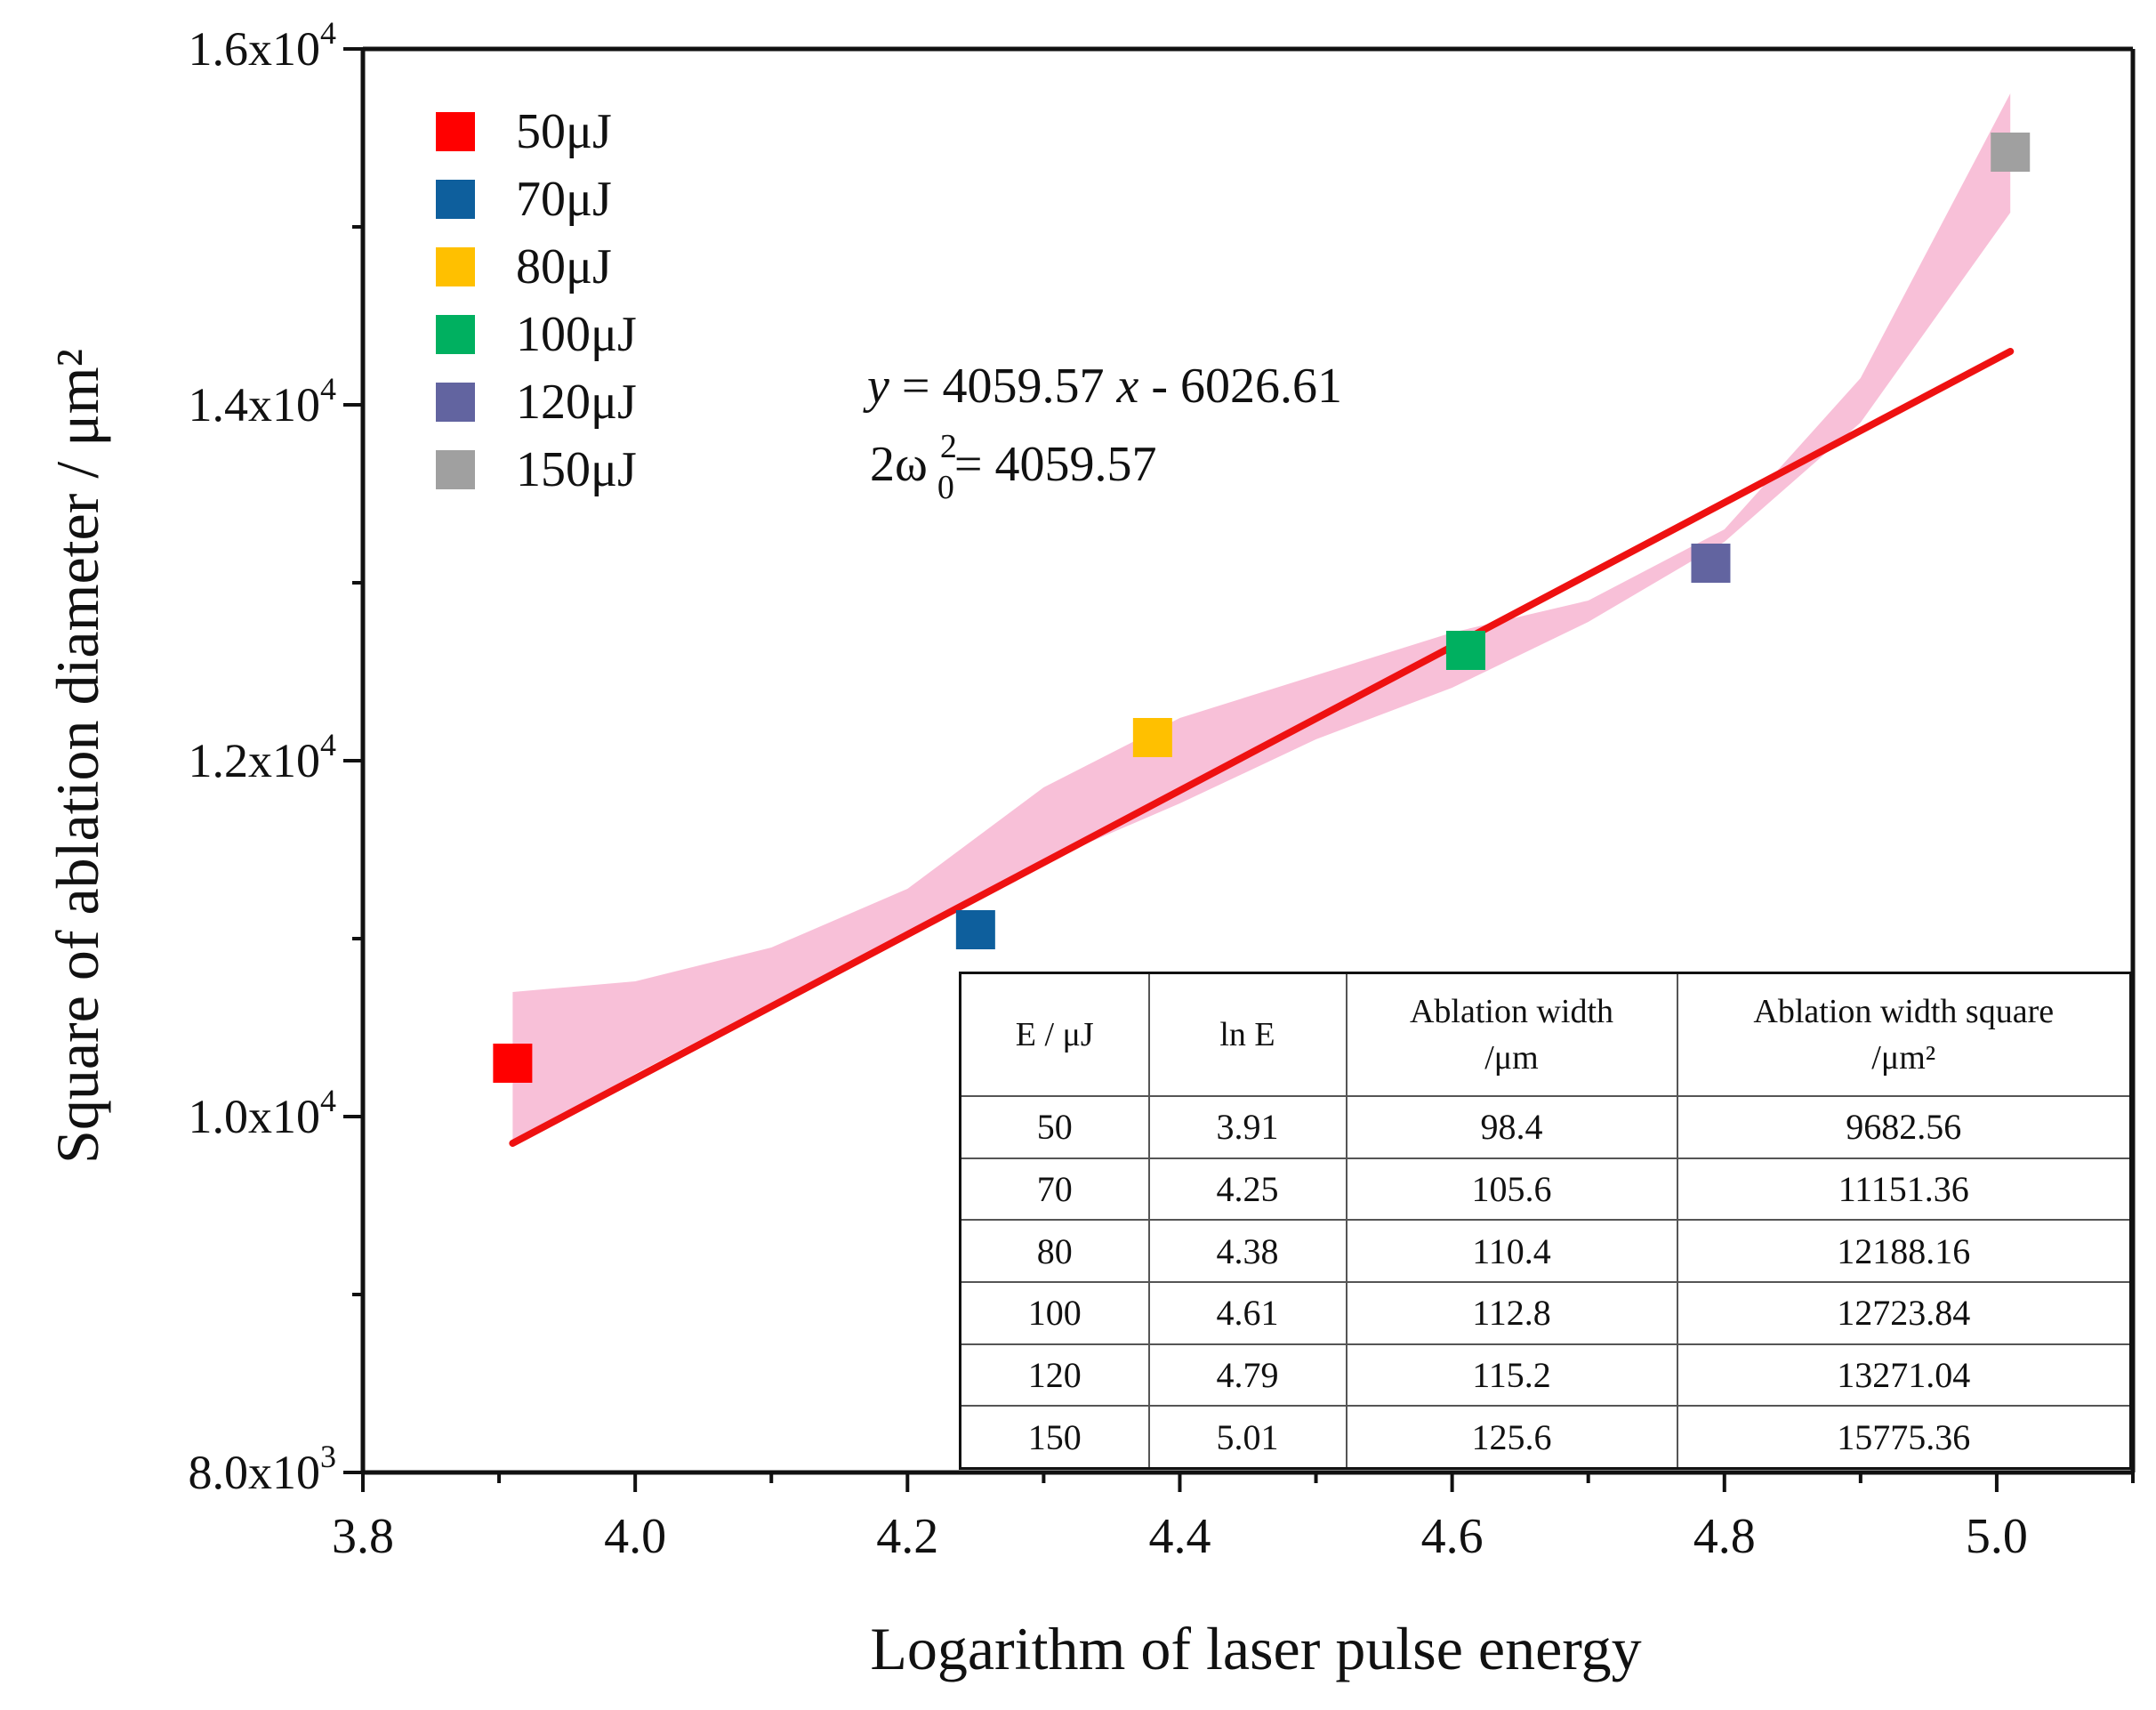 This screenshot has height=1710, width=2156. Describe the element at coordinates (1055, 1127) in the screenshot. I see `table-cell: 50` at that location.